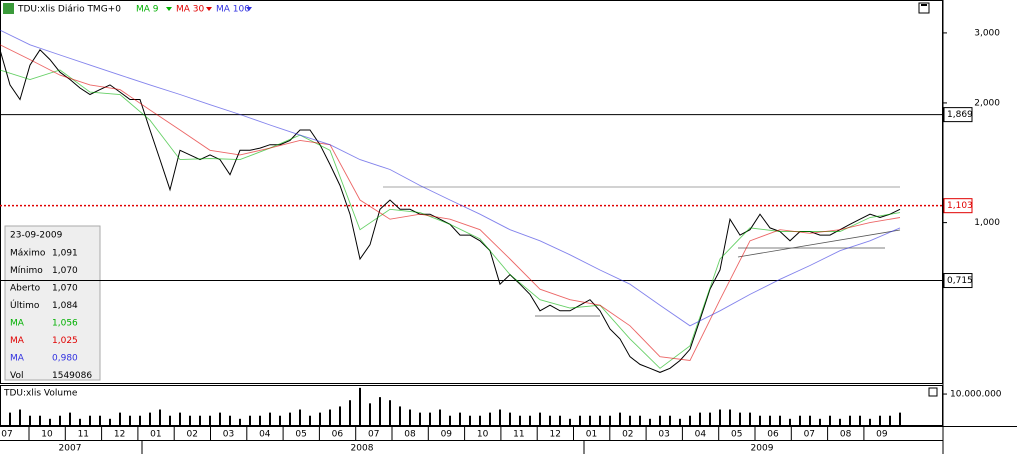 The width and height of the screenshot is (1017, 454). What do you see at coordinates (25, 305) in the screenshot?
I see `info-label: Último` at bounding box center [25, 305].